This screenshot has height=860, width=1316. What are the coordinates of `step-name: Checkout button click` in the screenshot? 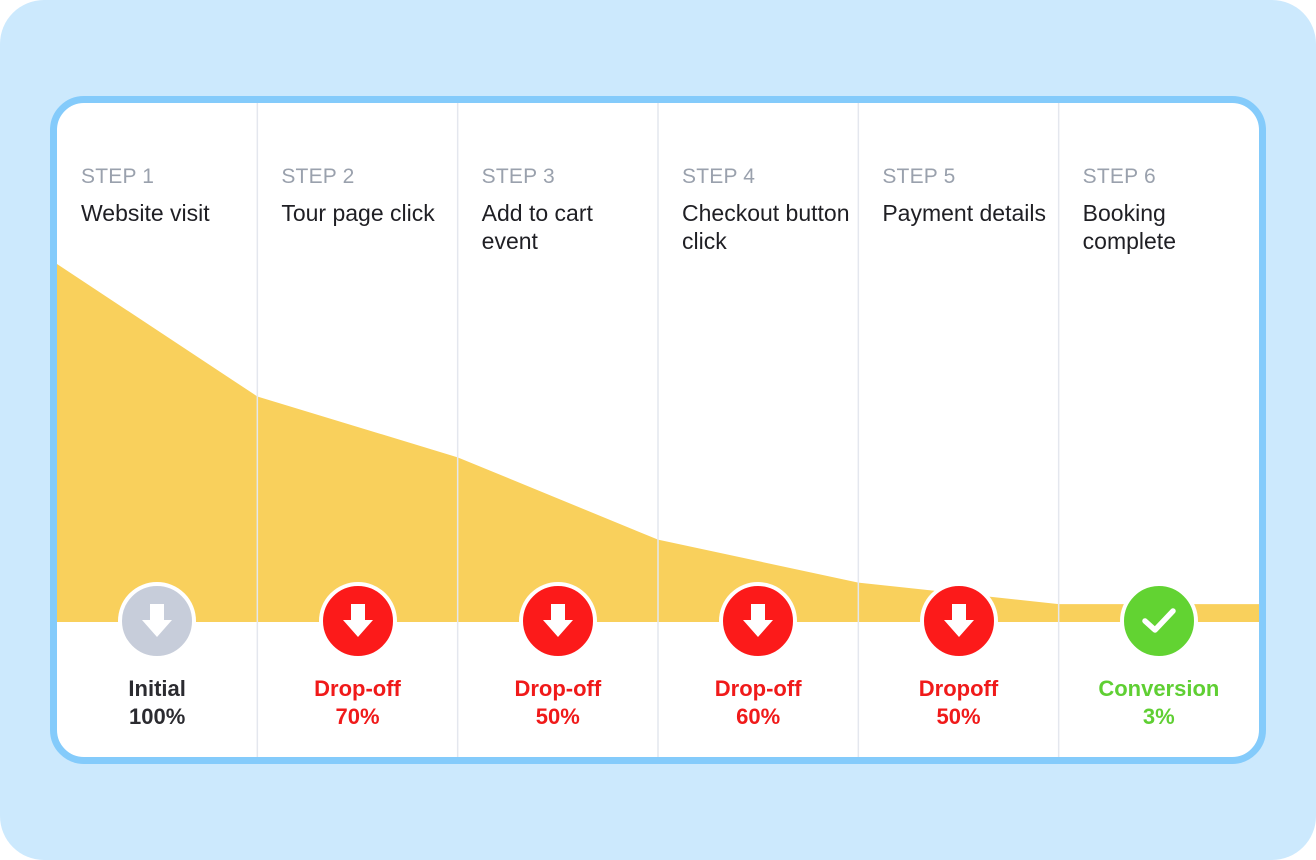 It's located at (766, 227).